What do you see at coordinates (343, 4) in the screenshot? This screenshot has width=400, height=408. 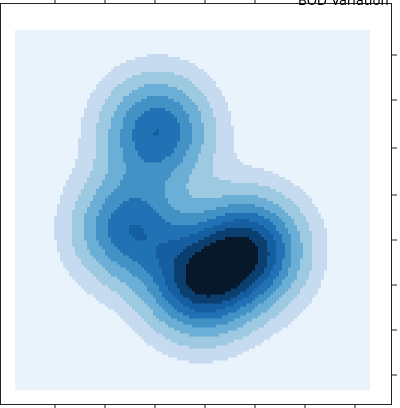 I see `chart-title: BOD Variation` at bounding box center [343, 4].